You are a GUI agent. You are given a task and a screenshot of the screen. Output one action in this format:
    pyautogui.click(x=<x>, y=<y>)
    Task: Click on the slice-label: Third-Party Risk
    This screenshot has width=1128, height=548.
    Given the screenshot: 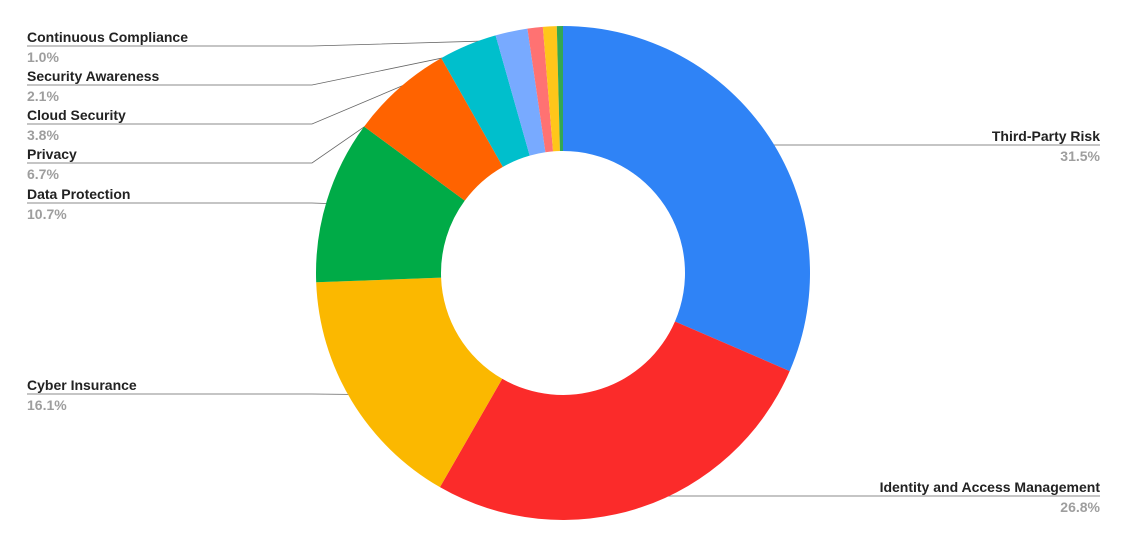 What is the action you would take?
    pyautogui.click(x=1046, y=136)
    